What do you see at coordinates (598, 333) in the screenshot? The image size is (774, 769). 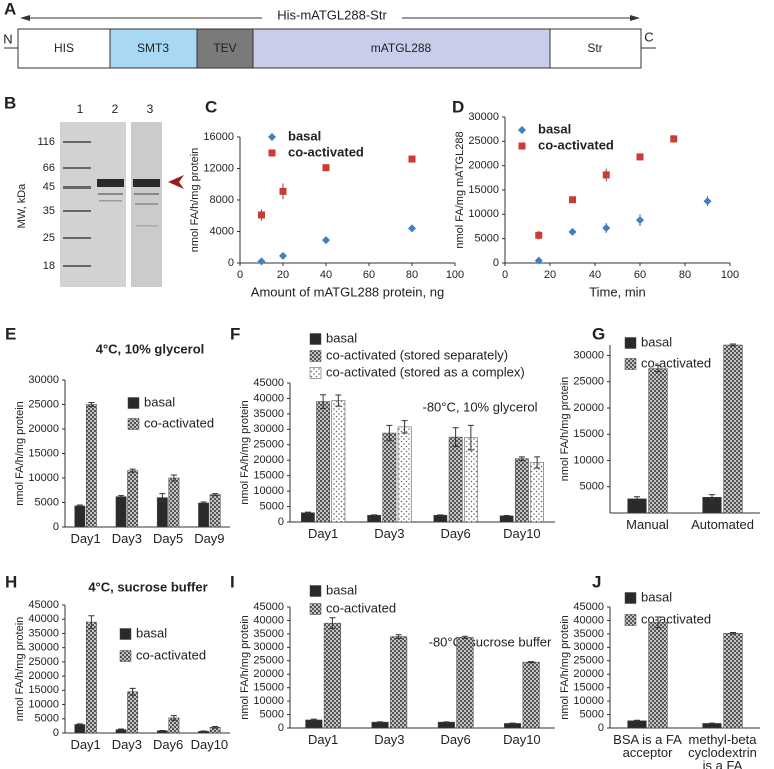 I see `panel-label: G` at bounding box center [598, 333].